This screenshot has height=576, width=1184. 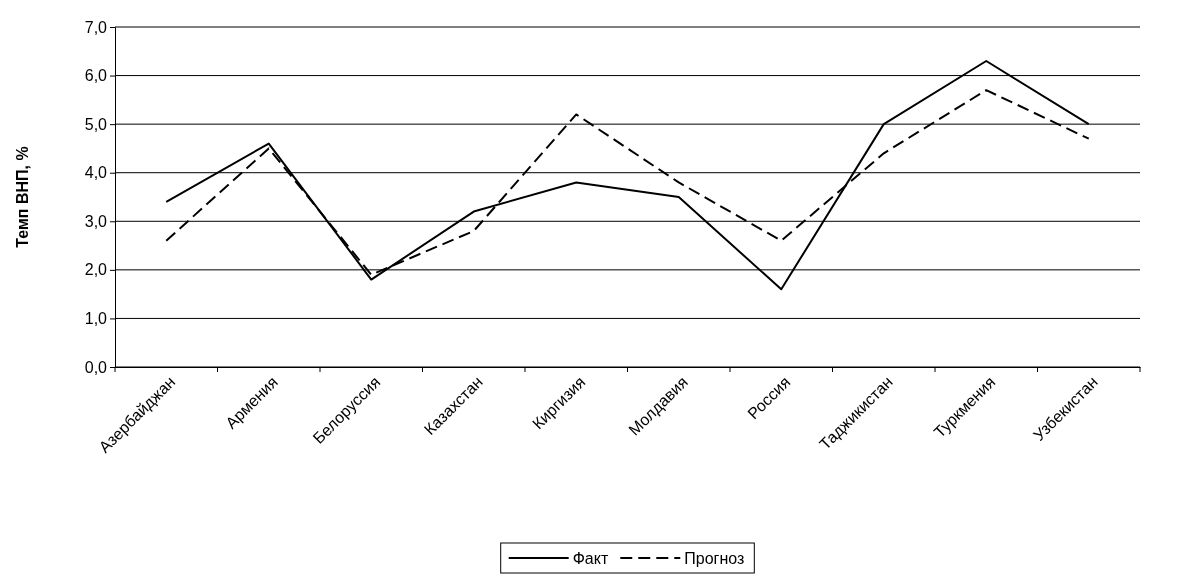 I want to click on legend-label: Факт, so click(x=590, y=558).